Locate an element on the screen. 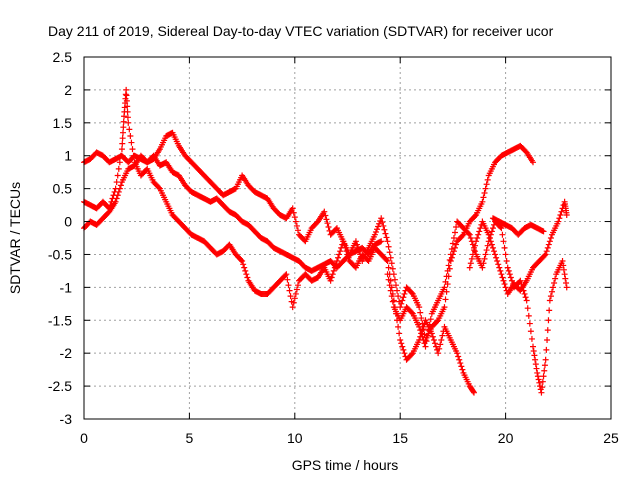  x-tick-label: 20 is located at coordinates (506, 438).